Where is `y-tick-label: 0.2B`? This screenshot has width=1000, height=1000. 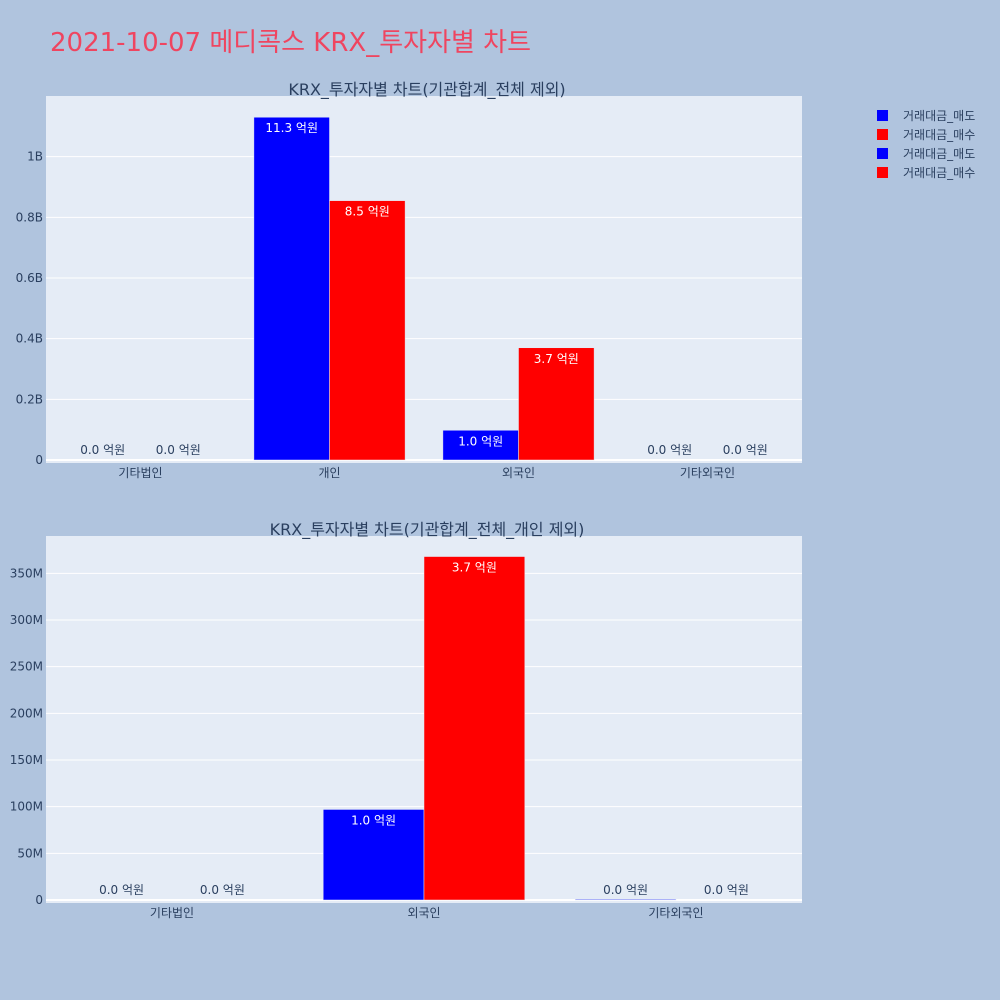
y-tick-label: 0.2B is located at coordinates (29, 399).